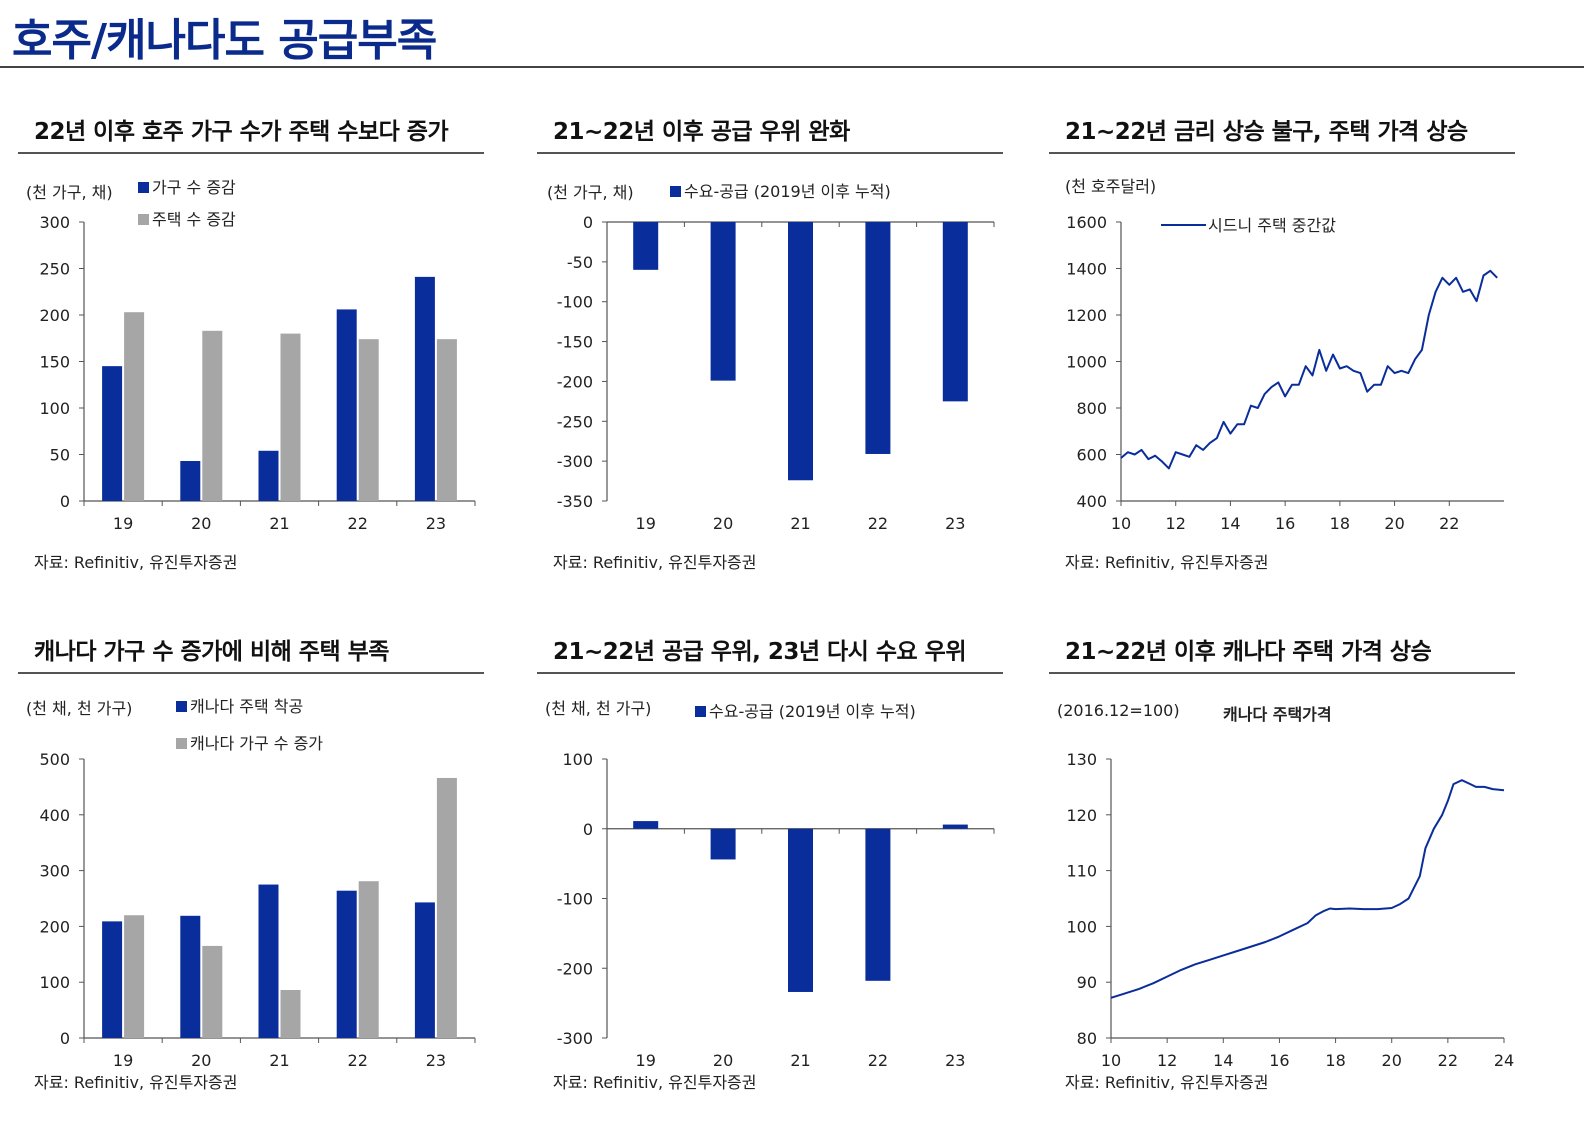  What do you see at coordinates (1086, 315) in the screenshot?
I see `y-tick-label: 1200` at bounding box center [1086, 315].